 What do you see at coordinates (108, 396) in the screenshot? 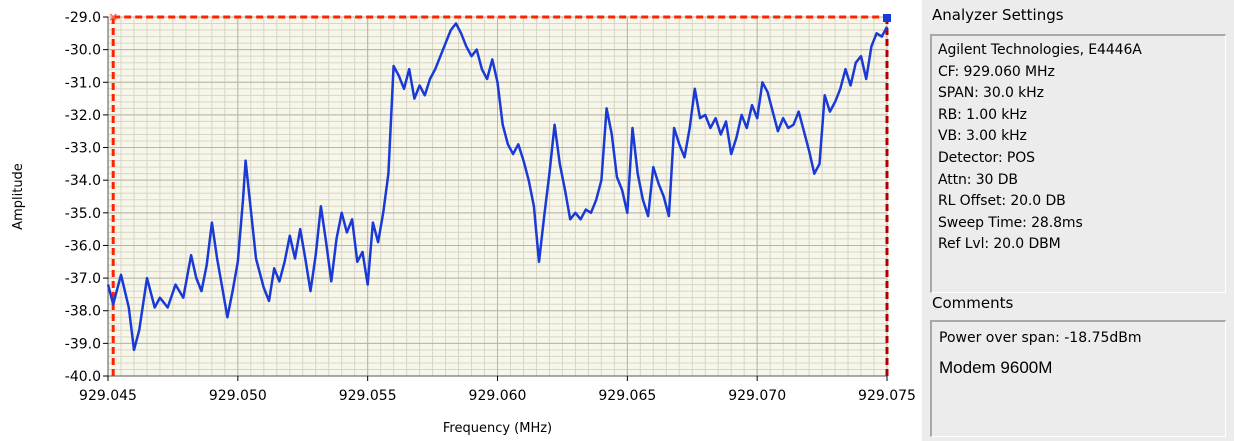
I see `x-tick-label: 929.045` at bounding box center [108, 396].